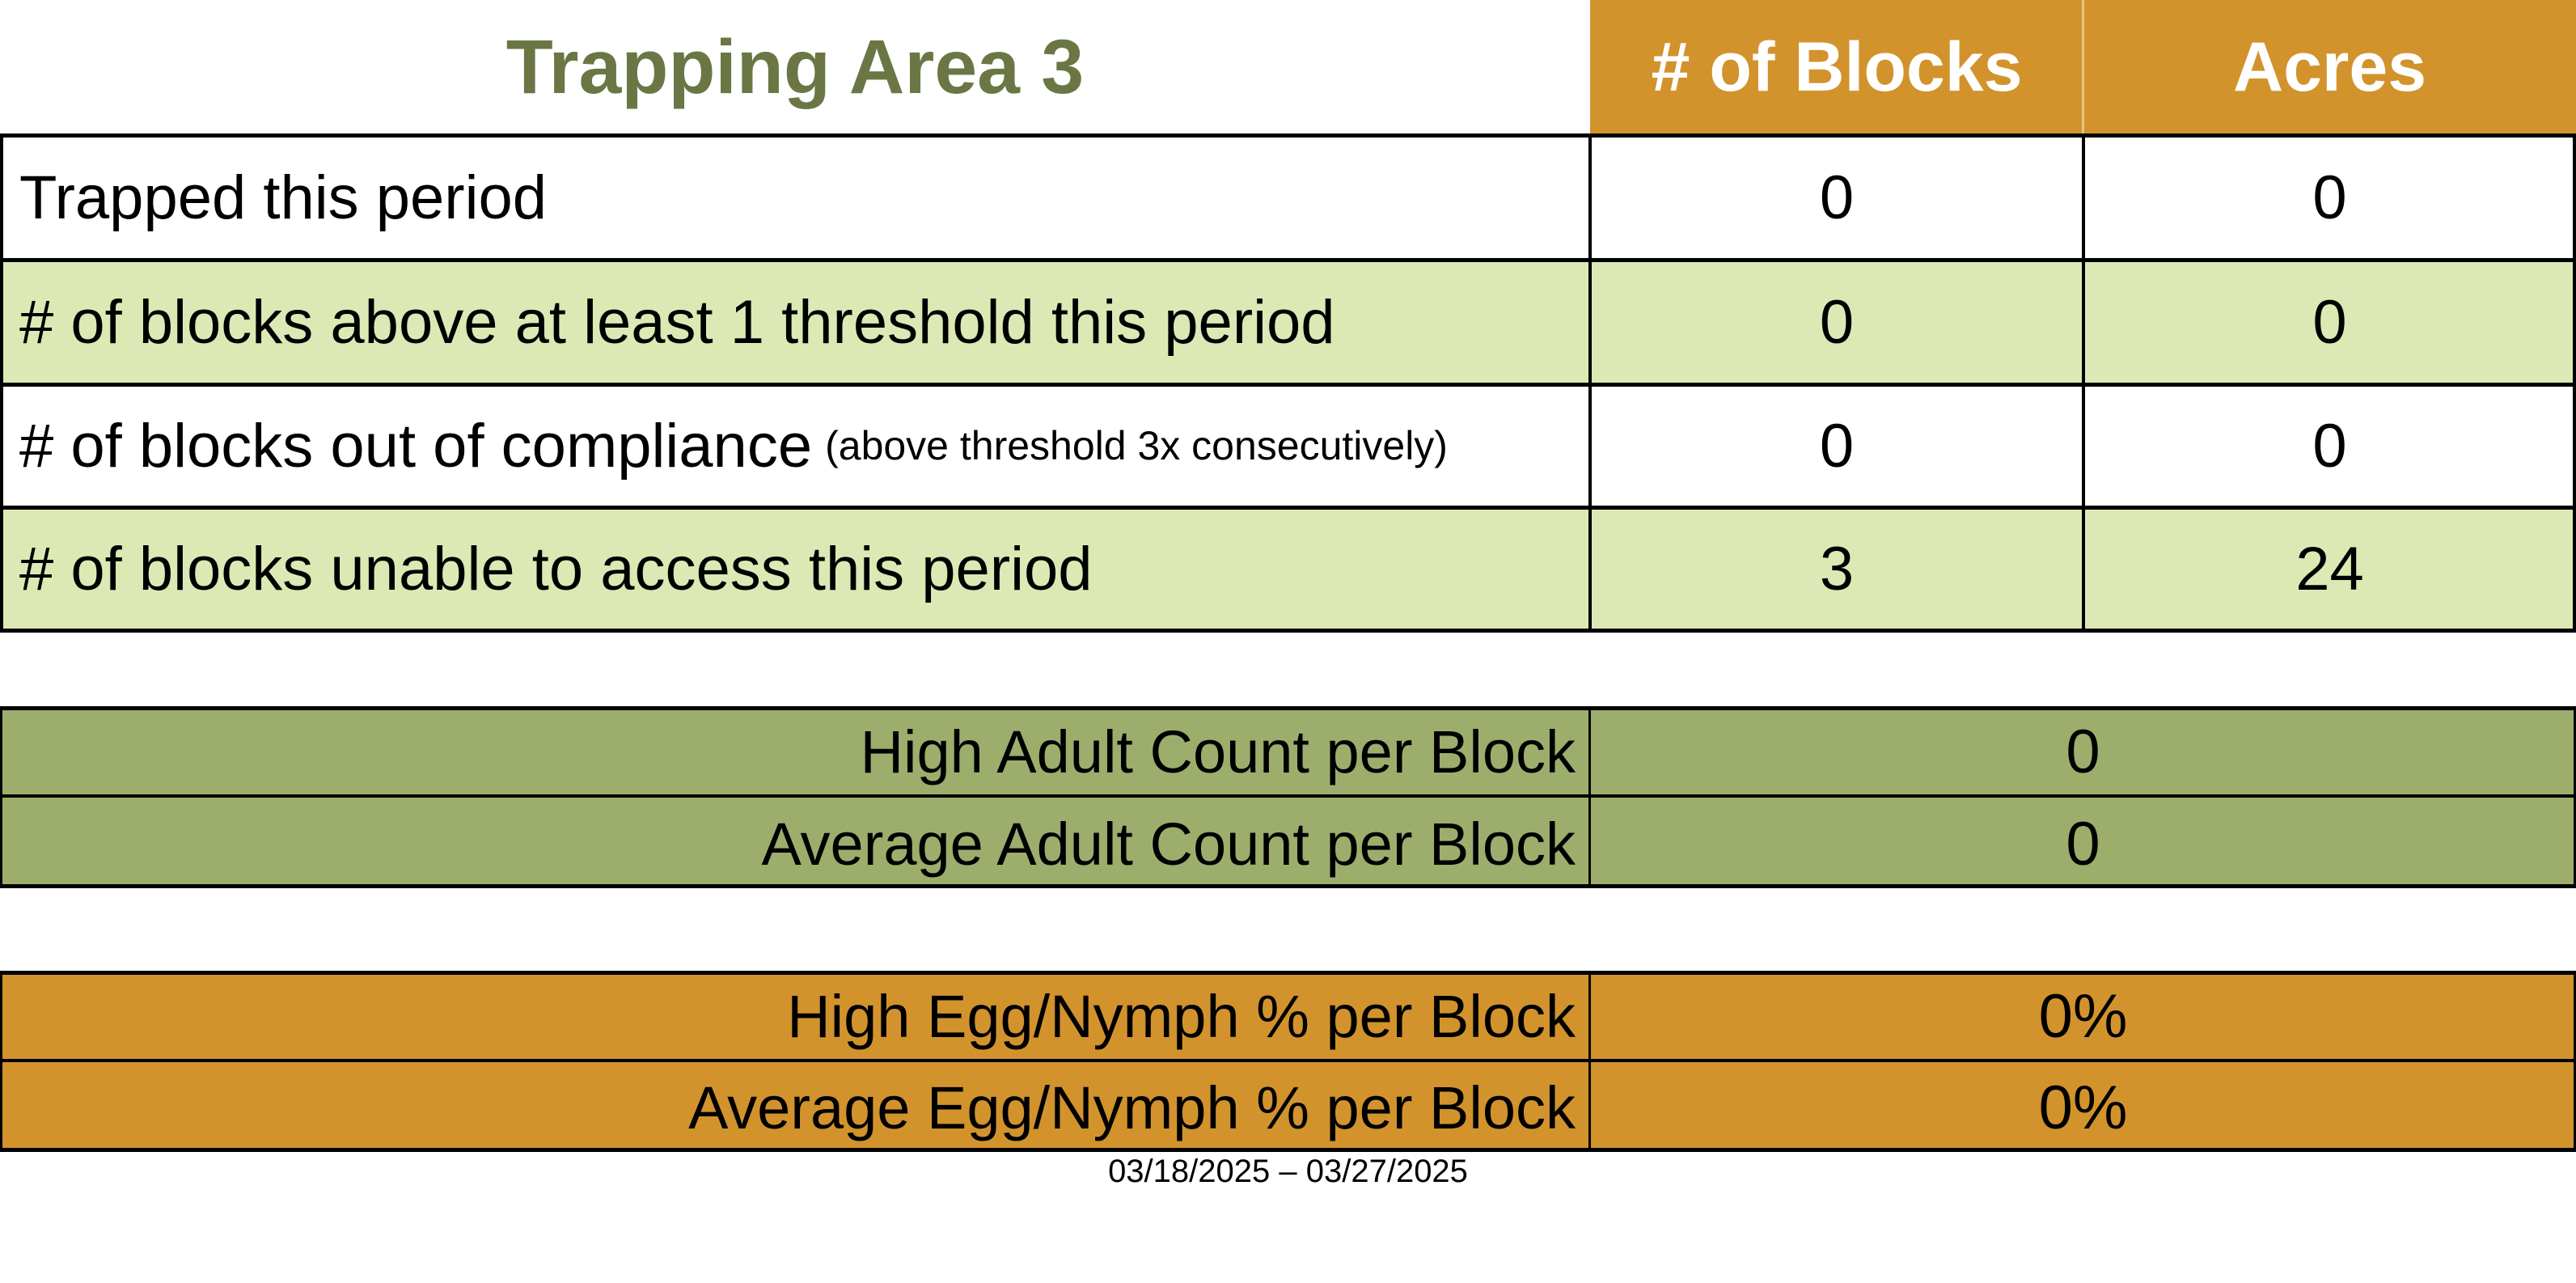  What do you see at coordinates (1136, 445) in the screenshot?
I see `row-label-note: (above threshold 3x consecutively)` at bounding box center [1136, 445].